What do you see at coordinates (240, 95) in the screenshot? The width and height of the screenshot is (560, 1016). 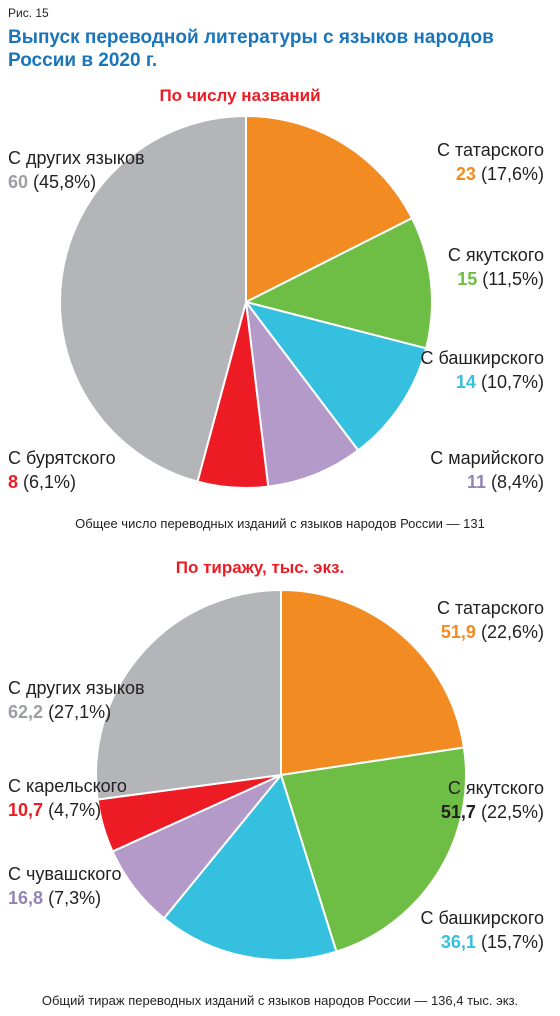 I see `chart-1-title: По числу названий` at bounding box center [240, 95].